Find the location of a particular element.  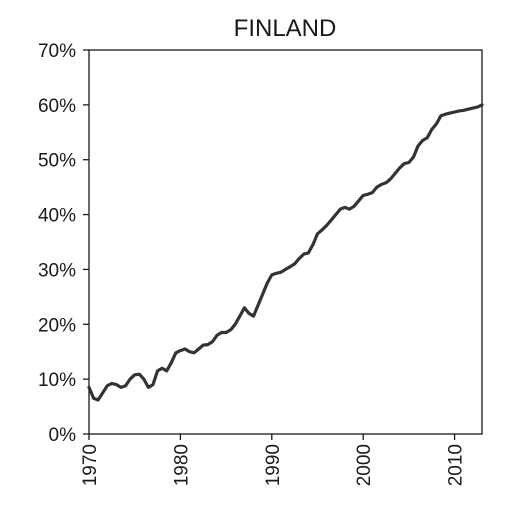

chart-title: FINLAND is located at coordinates (285, 28).